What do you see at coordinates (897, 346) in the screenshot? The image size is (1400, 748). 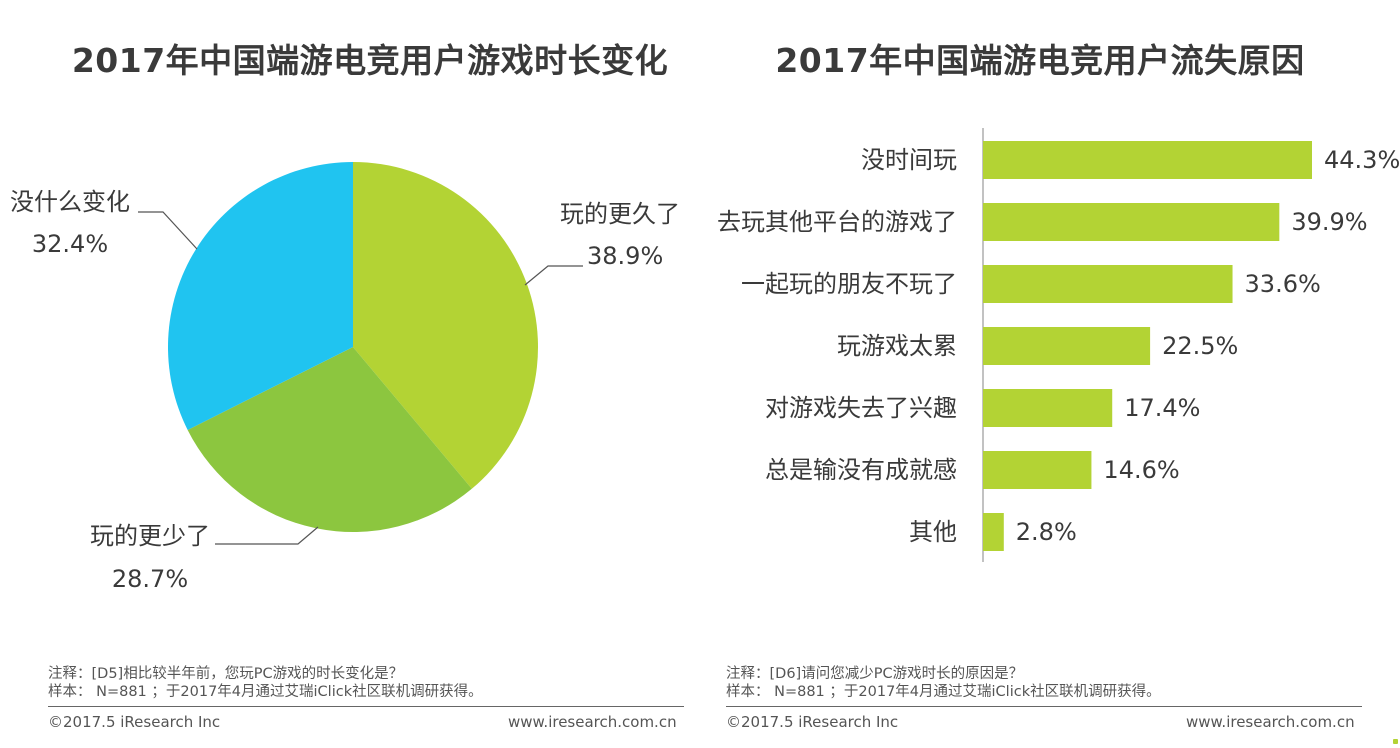 I see `bar-category-label: 玩游戏太累` at bounding box center [897, 346].